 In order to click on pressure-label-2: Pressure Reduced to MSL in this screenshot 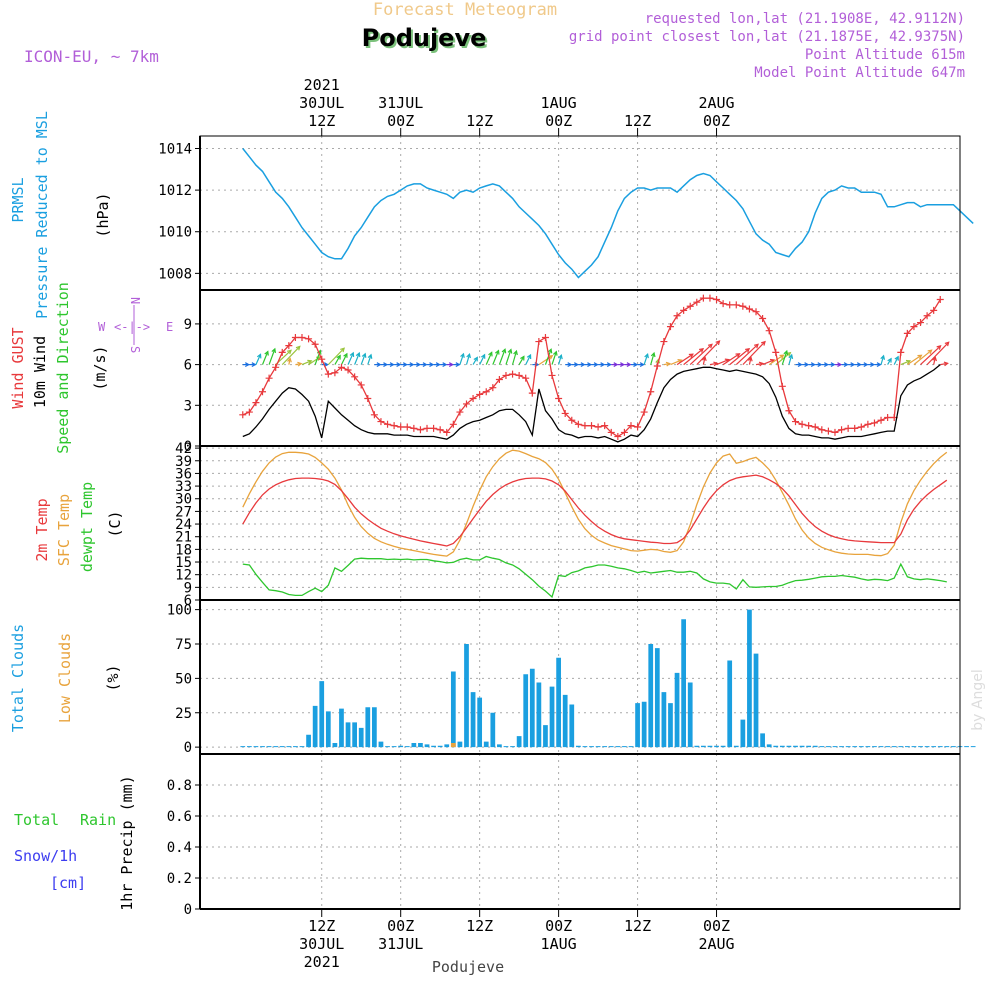, I will do `click(42, 215)`.